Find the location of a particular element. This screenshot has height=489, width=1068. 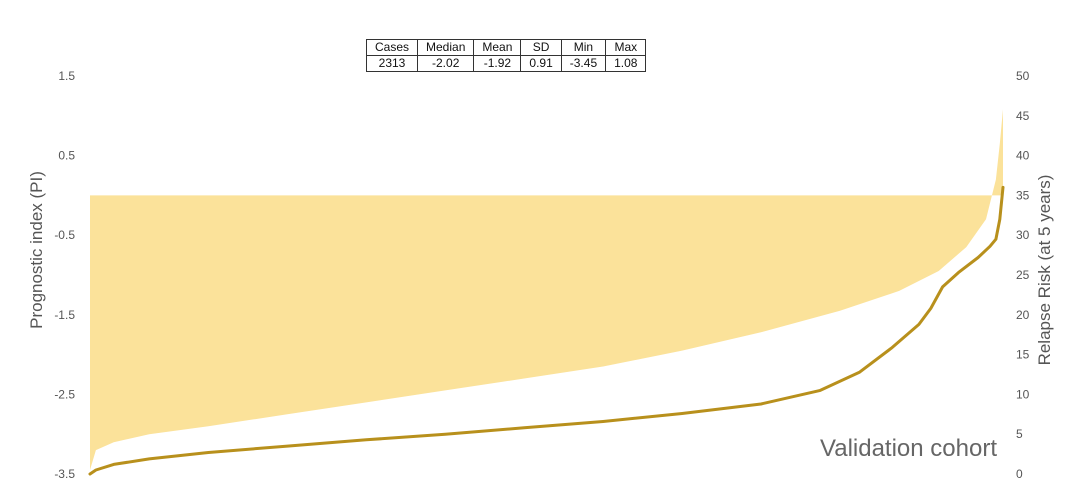

y-tick-label-left: 0.5 is located at coordinates (66, 156).